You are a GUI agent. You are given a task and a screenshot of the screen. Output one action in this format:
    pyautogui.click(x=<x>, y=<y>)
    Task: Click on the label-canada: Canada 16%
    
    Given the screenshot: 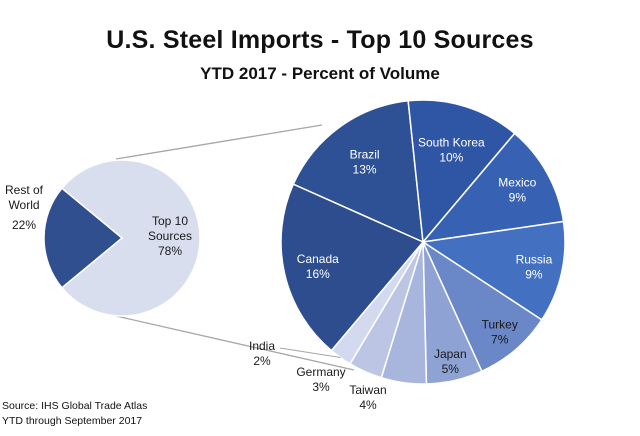 What is the action you would take?
    pyautogui.click(x=318, y=266)
    